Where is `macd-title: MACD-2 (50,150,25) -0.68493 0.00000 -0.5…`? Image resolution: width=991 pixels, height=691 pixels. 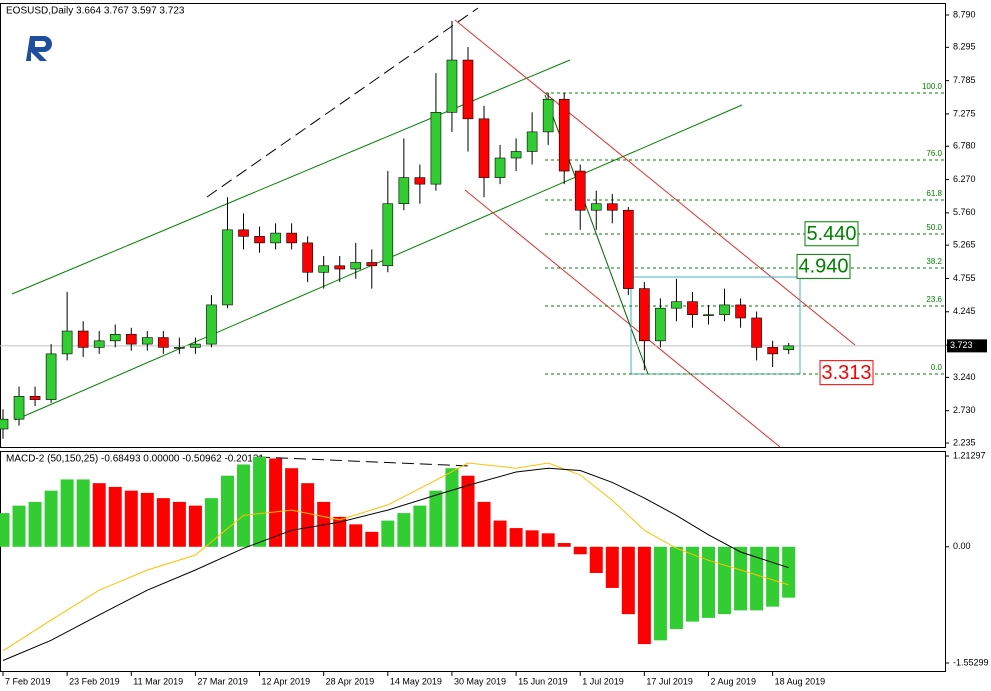
macd-title: MACD-2 (50,150,25) -0.68493 0.00000 -0.5… is located at coordinates (135, 459).